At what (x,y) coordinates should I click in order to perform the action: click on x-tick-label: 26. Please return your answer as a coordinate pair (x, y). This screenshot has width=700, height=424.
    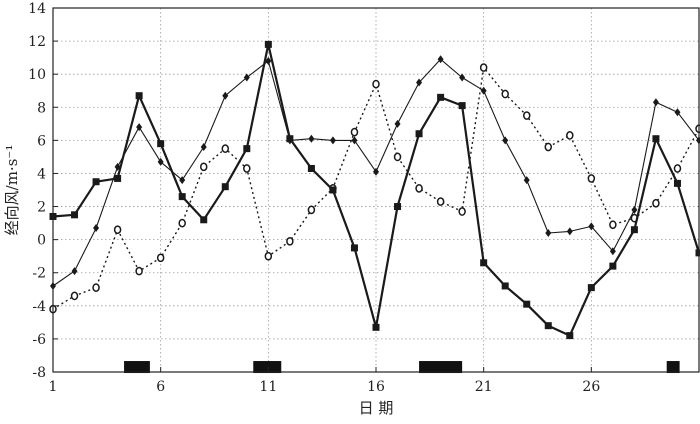
    Looking at the image, I should click on (591, 387).